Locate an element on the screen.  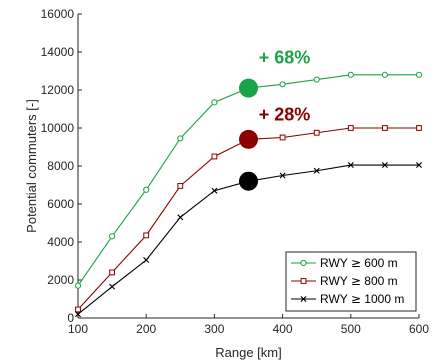
annotation-layer: + 68% + 28% is located at coordinates (285, 85).